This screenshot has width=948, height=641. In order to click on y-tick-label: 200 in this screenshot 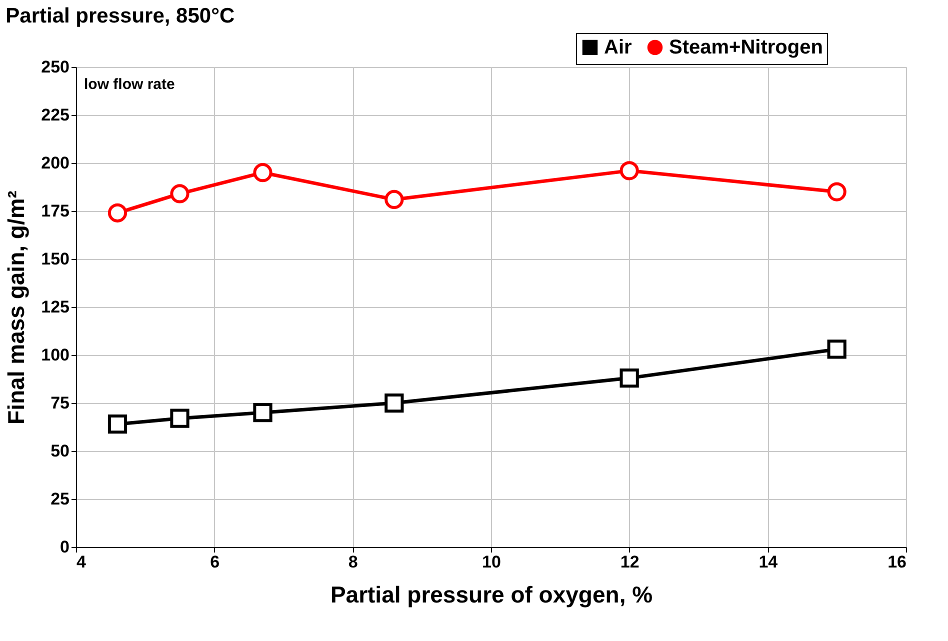, I will do `click(55, 163)`.